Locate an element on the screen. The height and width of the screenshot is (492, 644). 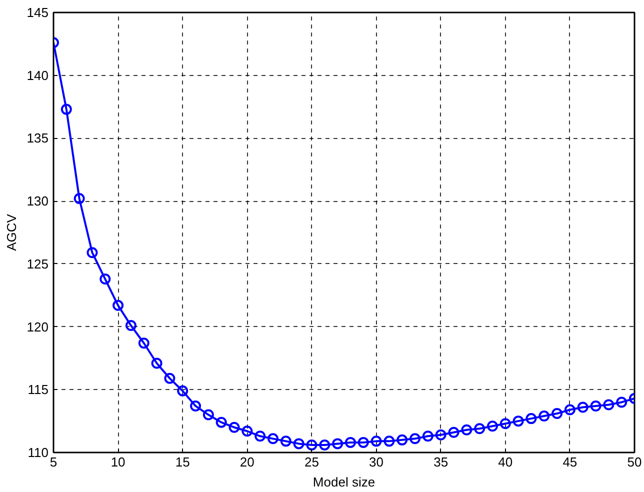
x-tick-label: 40 is located at coordinates (505, 462).